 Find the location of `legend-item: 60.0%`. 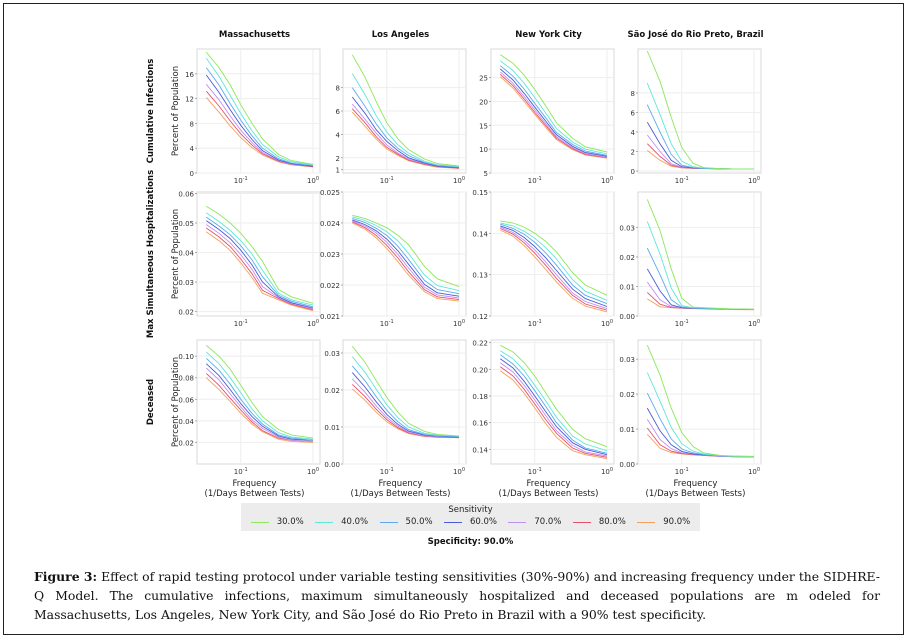

legend-item: 60.0% is located at coordinates (470, 522).